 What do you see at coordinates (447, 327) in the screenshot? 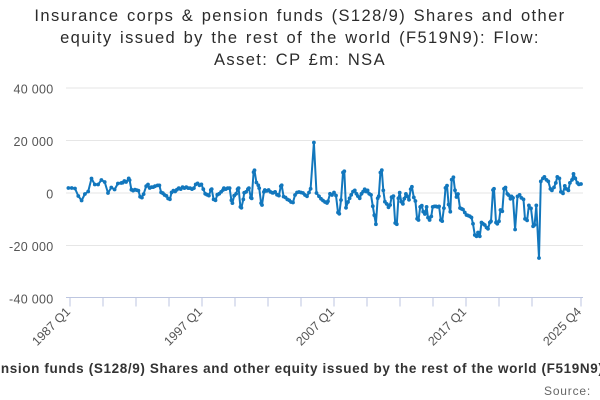
I see `svg-text: 2017 Q1` at bounding box center [447, 327].